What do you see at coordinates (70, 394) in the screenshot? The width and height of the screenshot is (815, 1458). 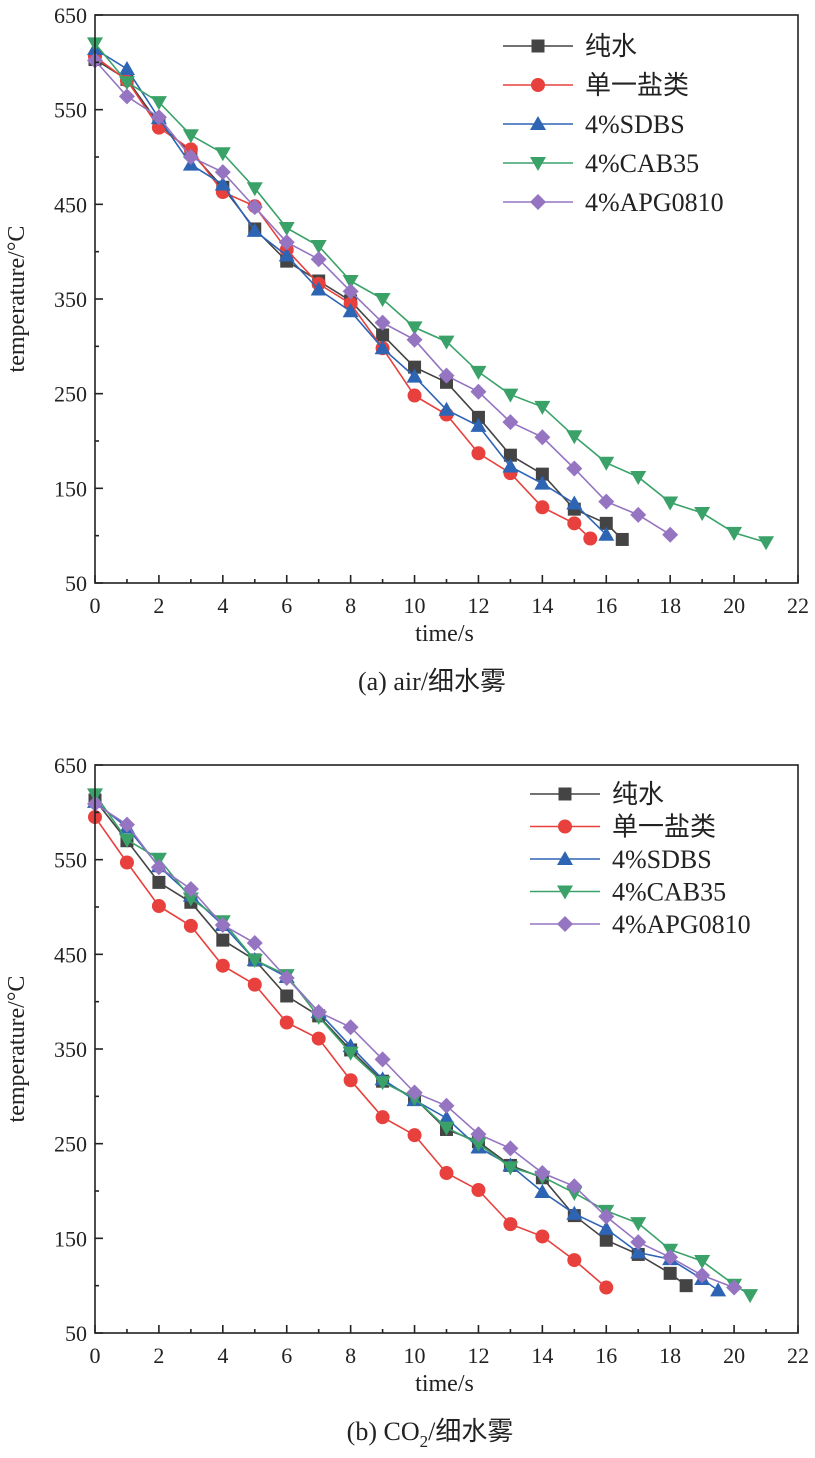 I see `y-tick-label: 250` at bounding box center [70, 394].